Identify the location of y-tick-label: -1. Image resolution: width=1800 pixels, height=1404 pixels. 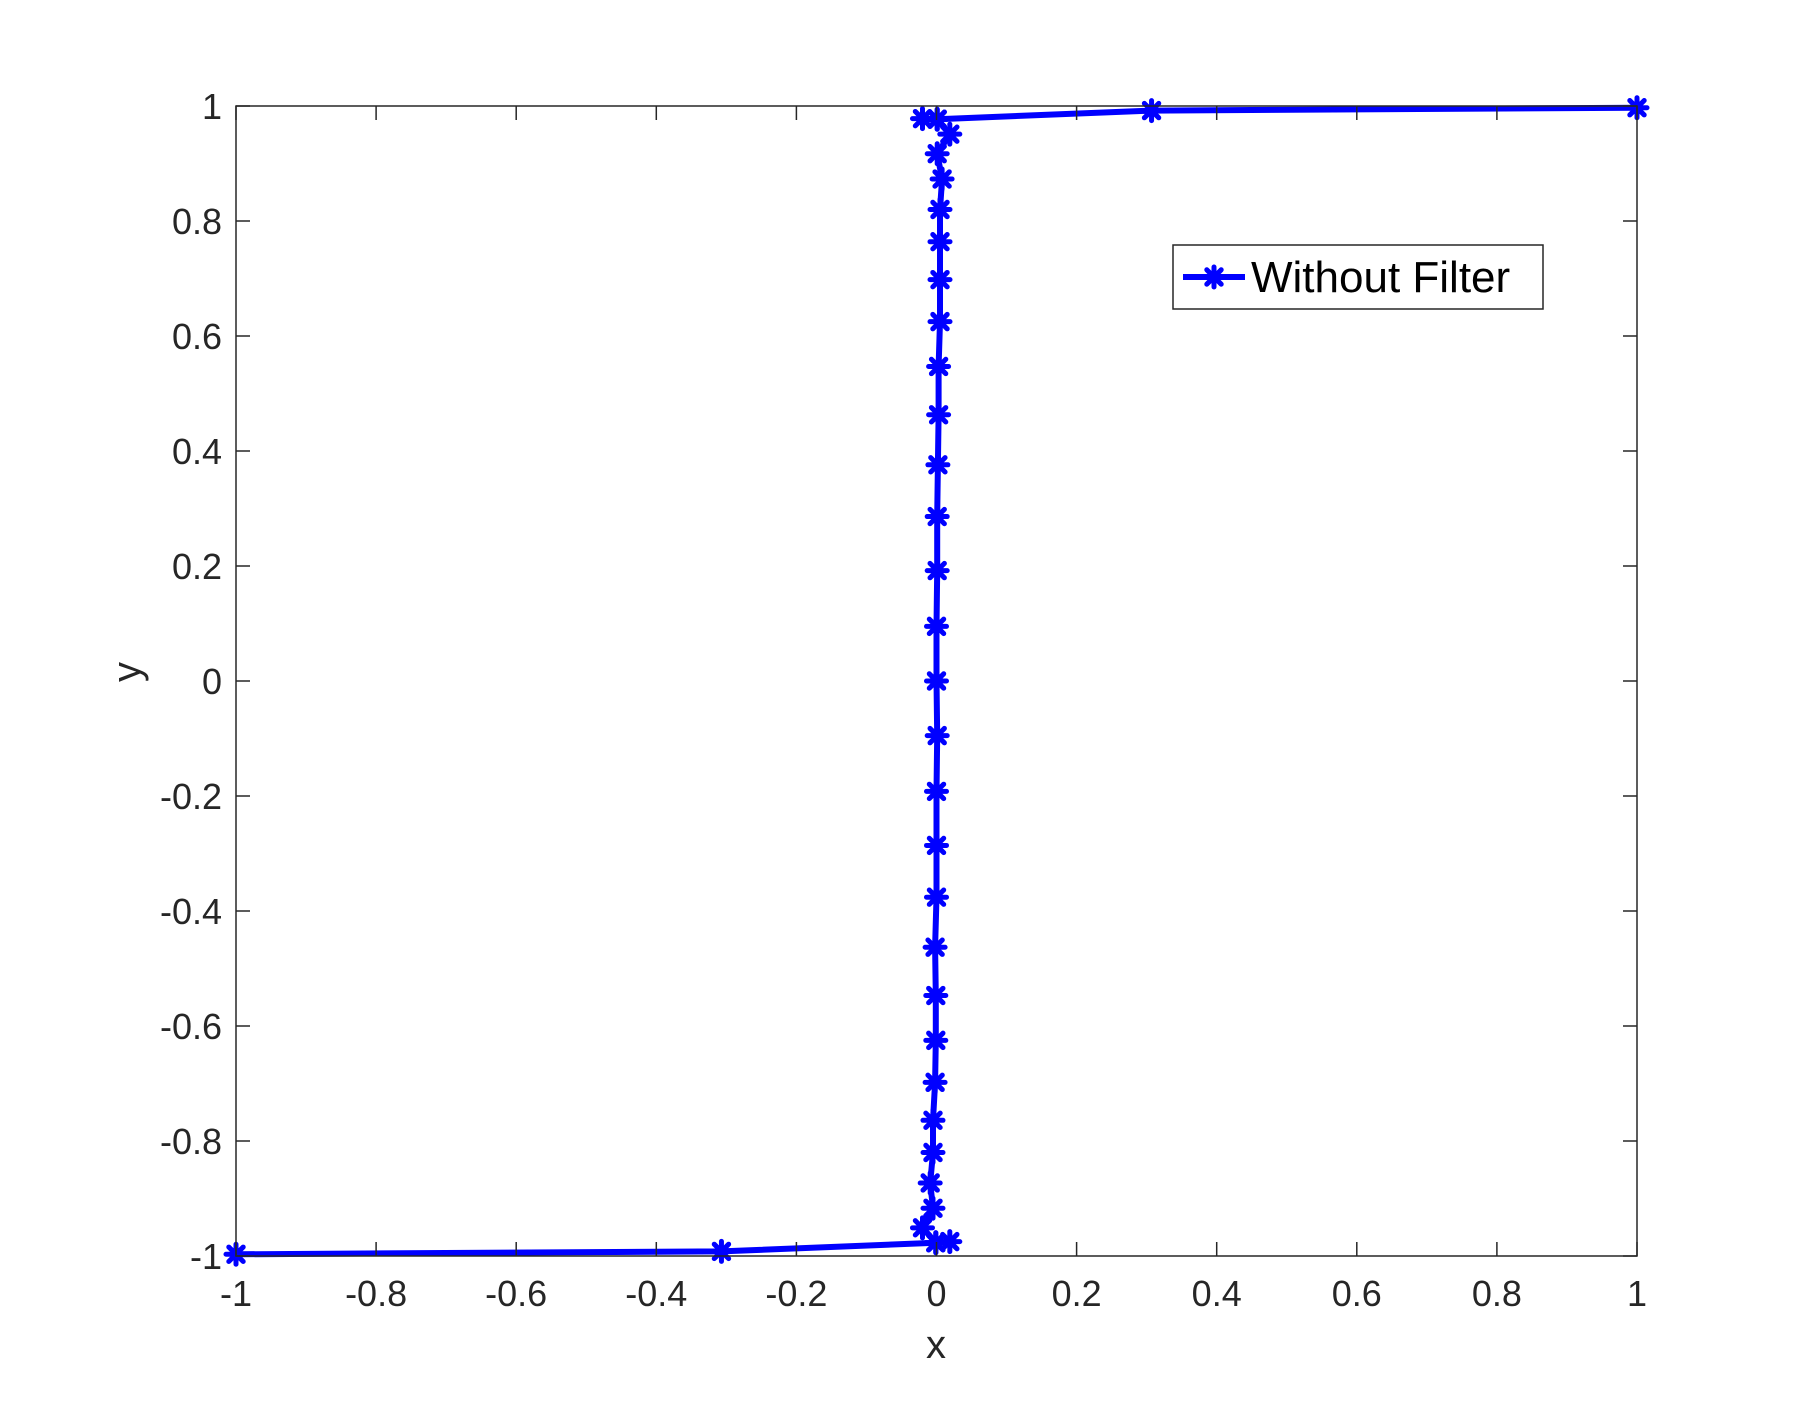
(206, 1256).